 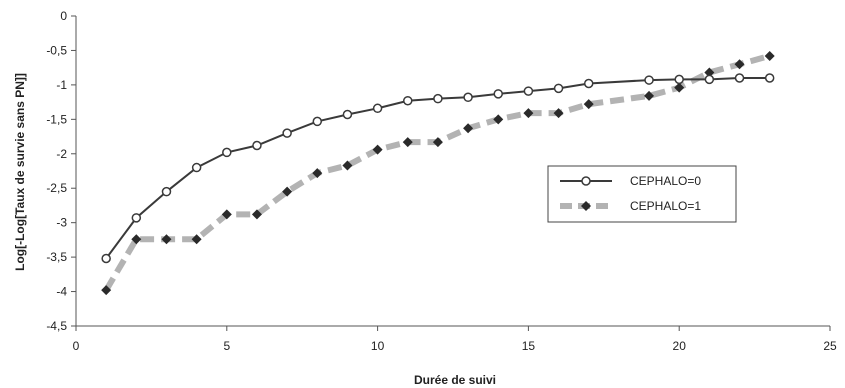 What do you see at coordinates (56, 50) in the screenshot?
I see `y-tick-label: -0,5` at bounding box center [56, 50].